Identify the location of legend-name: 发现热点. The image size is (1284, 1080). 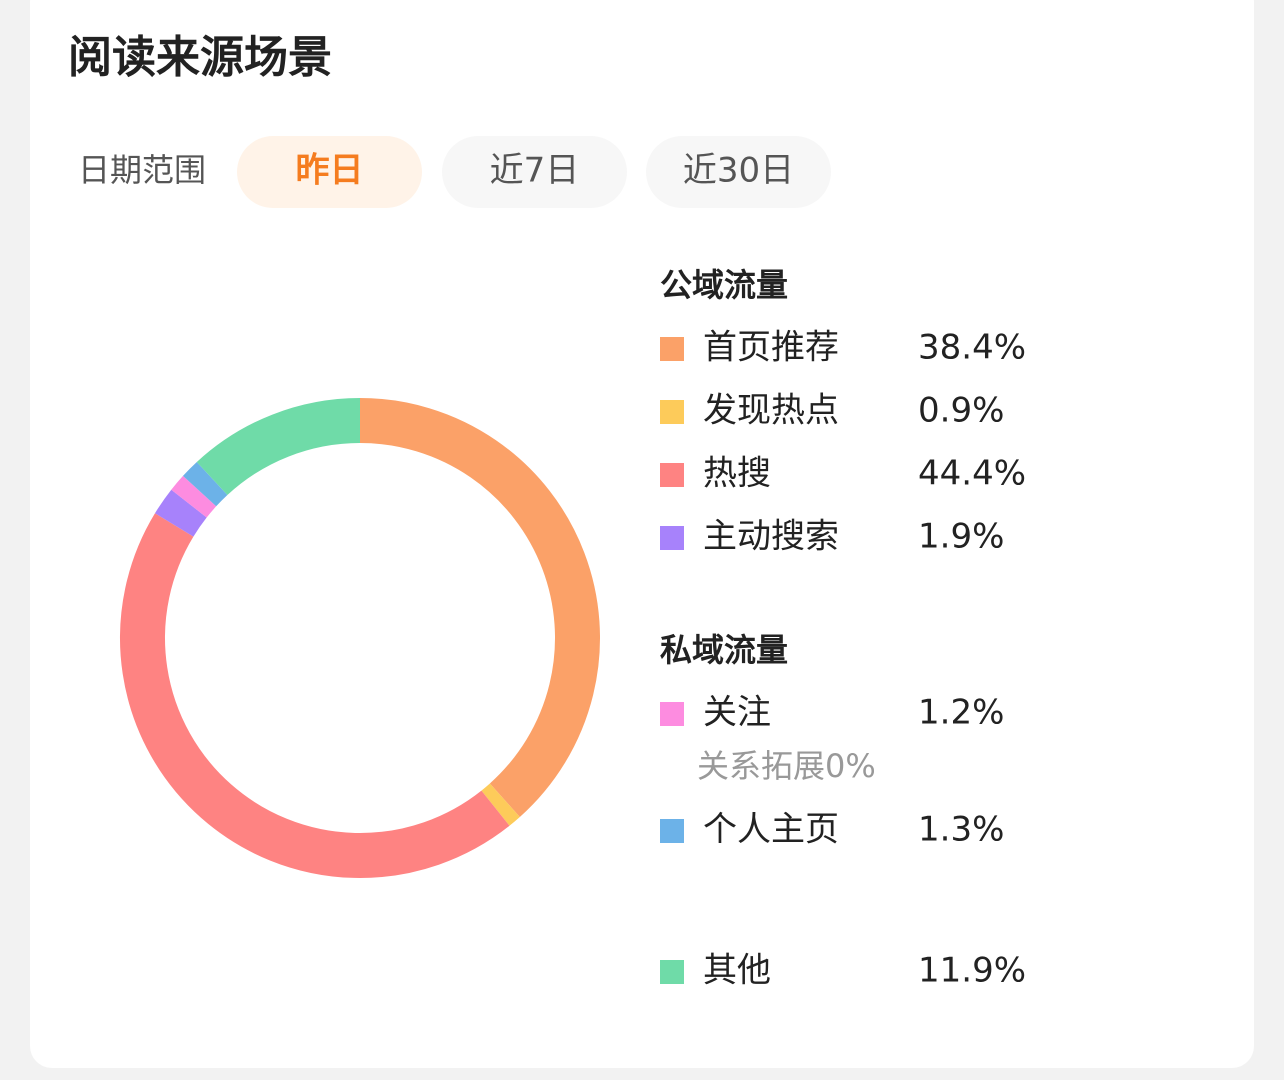
(771, 411).